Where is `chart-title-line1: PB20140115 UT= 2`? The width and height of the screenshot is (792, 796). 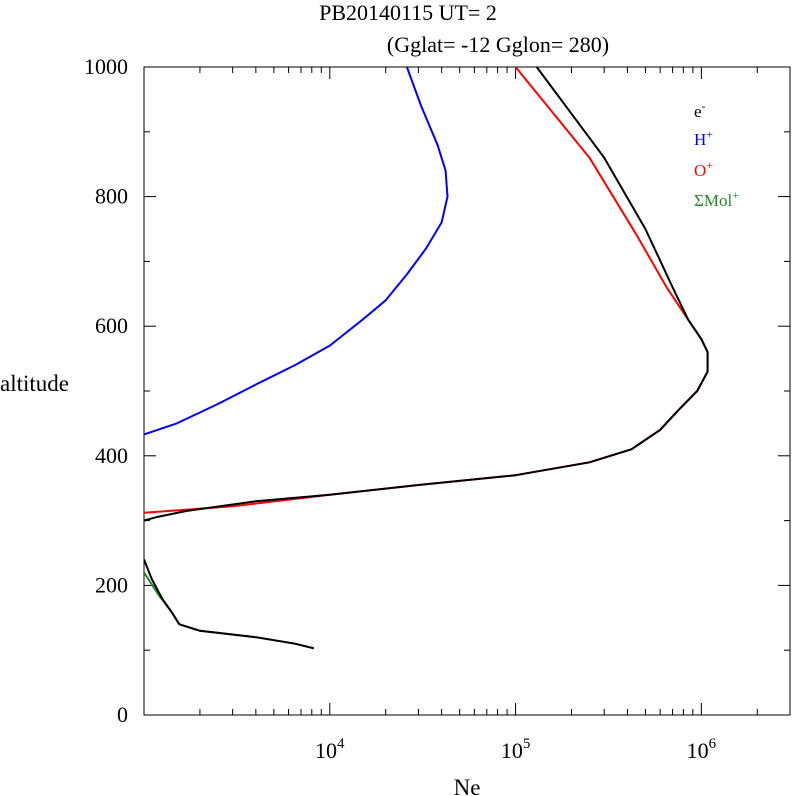 chart-title-line1: PB20140115 UT= 2 is located at coordinates (408, 12).